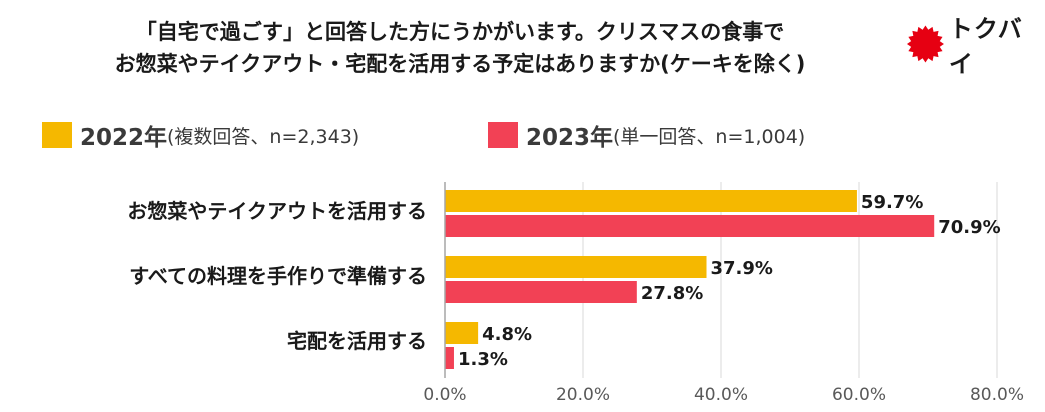  I want to click on x-tick-label-4: 80.0%, so click(997, 395).